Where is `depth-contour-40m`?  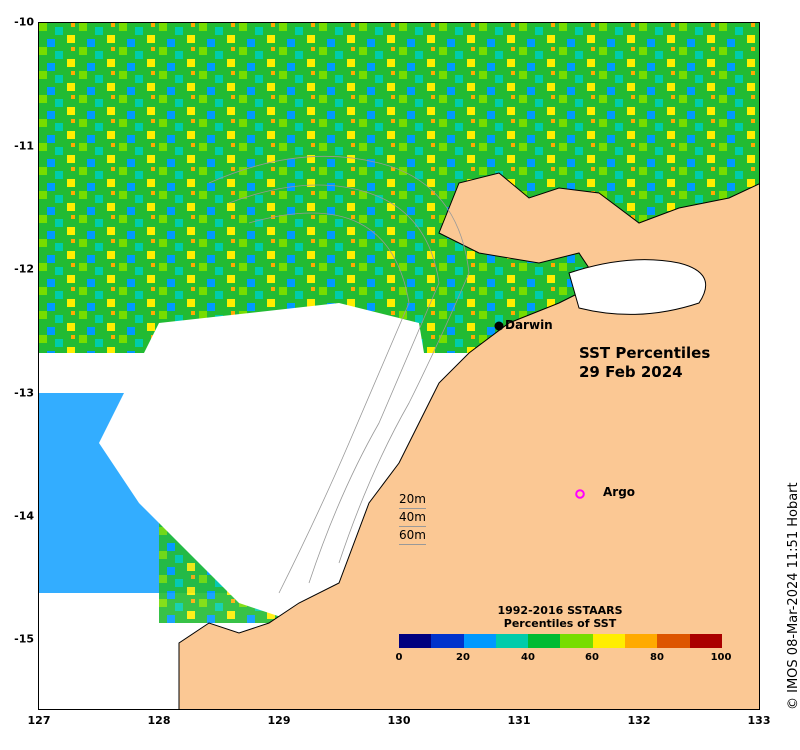 depth-contour-40m is located at coordinates (334, 384).